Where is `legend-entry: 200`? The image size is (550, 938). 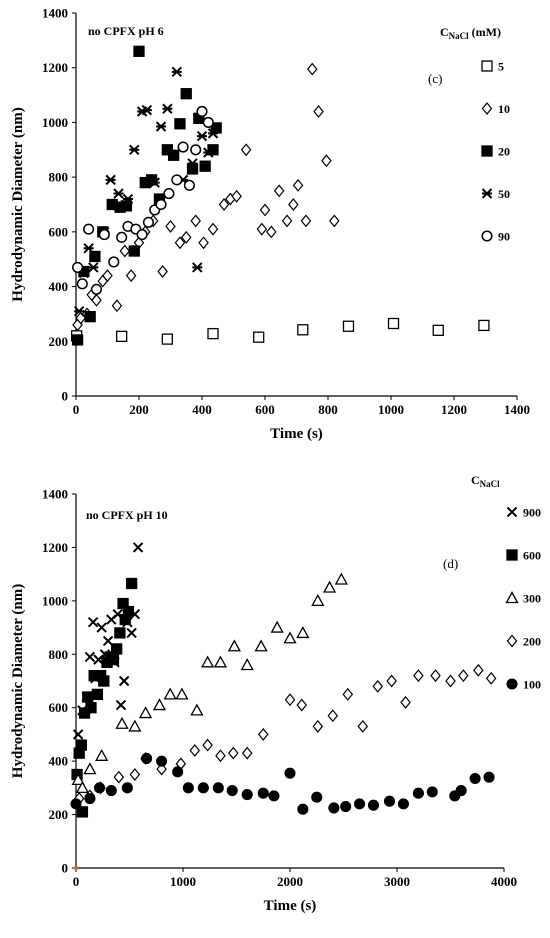
legend-entry: 200 is located at coordinates (532, 642).